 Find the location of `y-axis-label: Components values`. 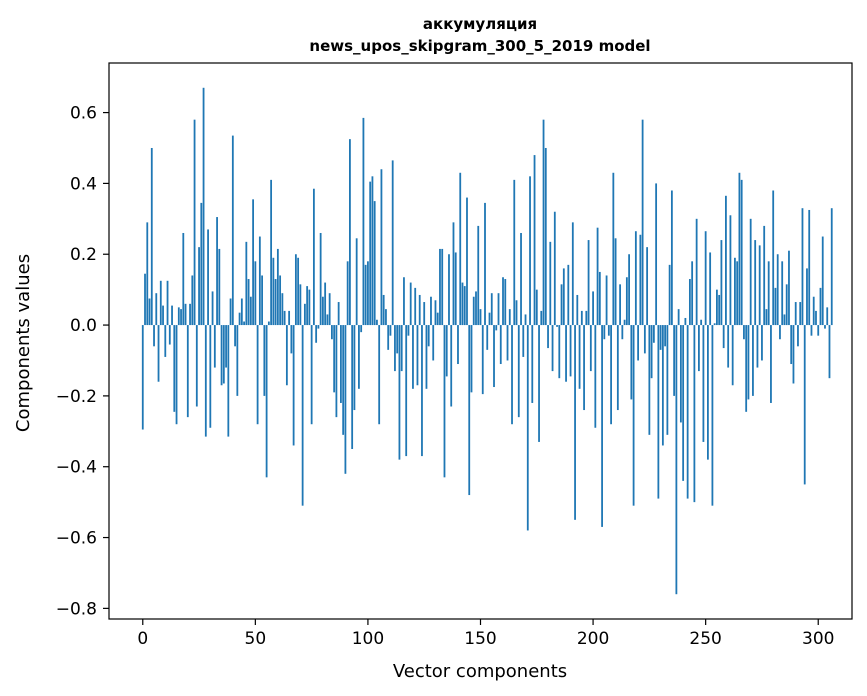

y-axis-label: Components values is located at coordinates (23, 343).